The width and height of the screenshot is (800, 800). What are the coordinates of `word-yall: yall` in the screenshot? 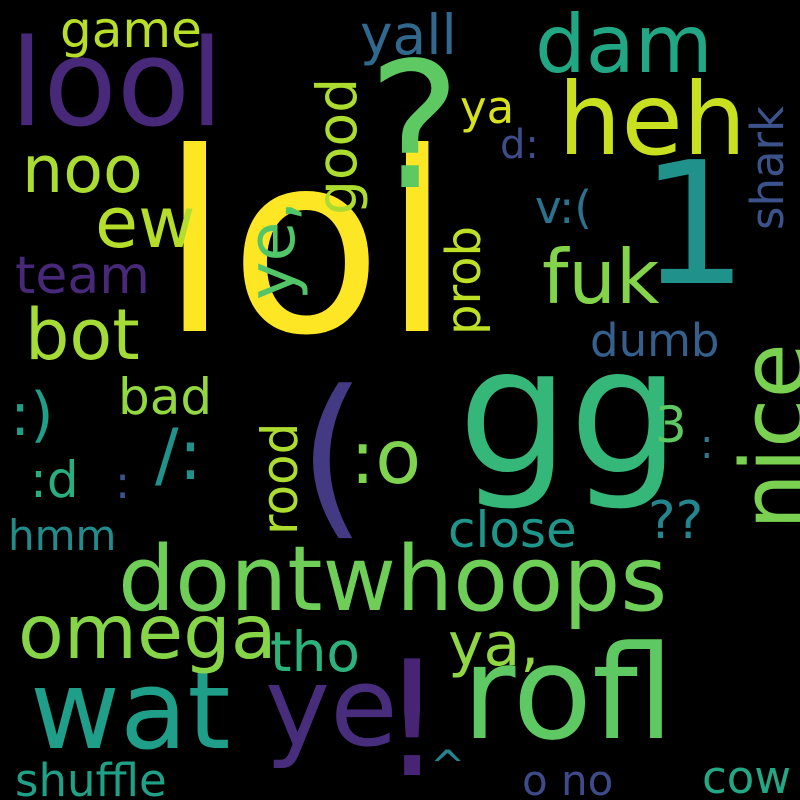 It's located at (408, 35).